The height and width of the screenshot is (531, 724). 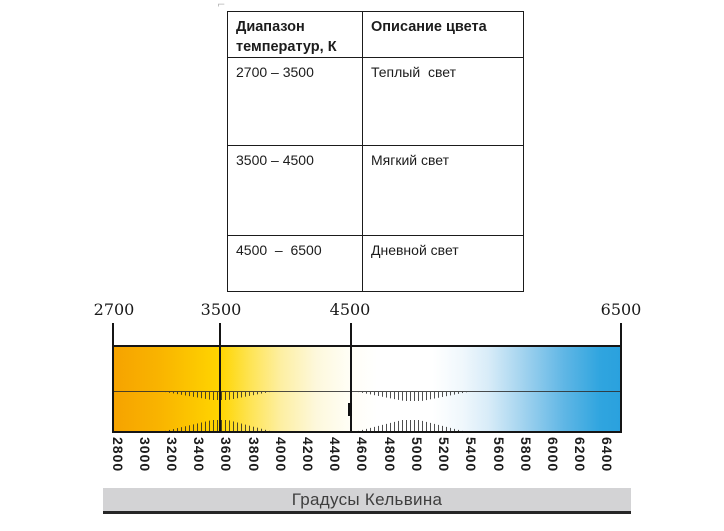 What do you see at coordinates (367, 389) in the screenshot?
I see `kelvin-gradient-bar` at bounding box center [367, 389].